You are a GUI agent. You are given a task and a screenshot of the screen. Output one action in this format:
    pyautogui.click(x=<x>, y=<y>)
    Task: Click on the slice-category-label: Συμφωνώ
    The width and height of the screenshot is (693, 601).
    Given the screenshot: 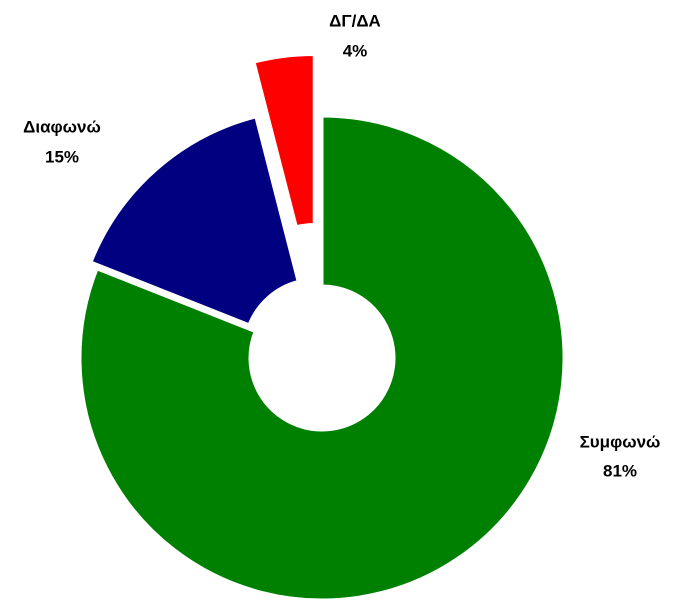 What is the action you would take?
    pyautogui.click(x=620, y=441)
    